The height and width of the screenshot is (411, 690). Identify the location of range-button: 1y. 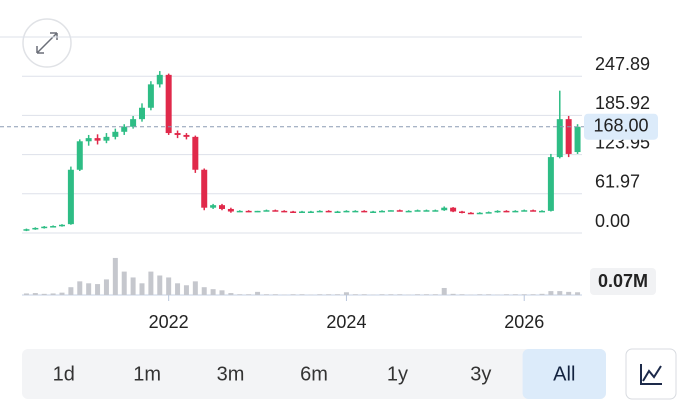
(397, 374).